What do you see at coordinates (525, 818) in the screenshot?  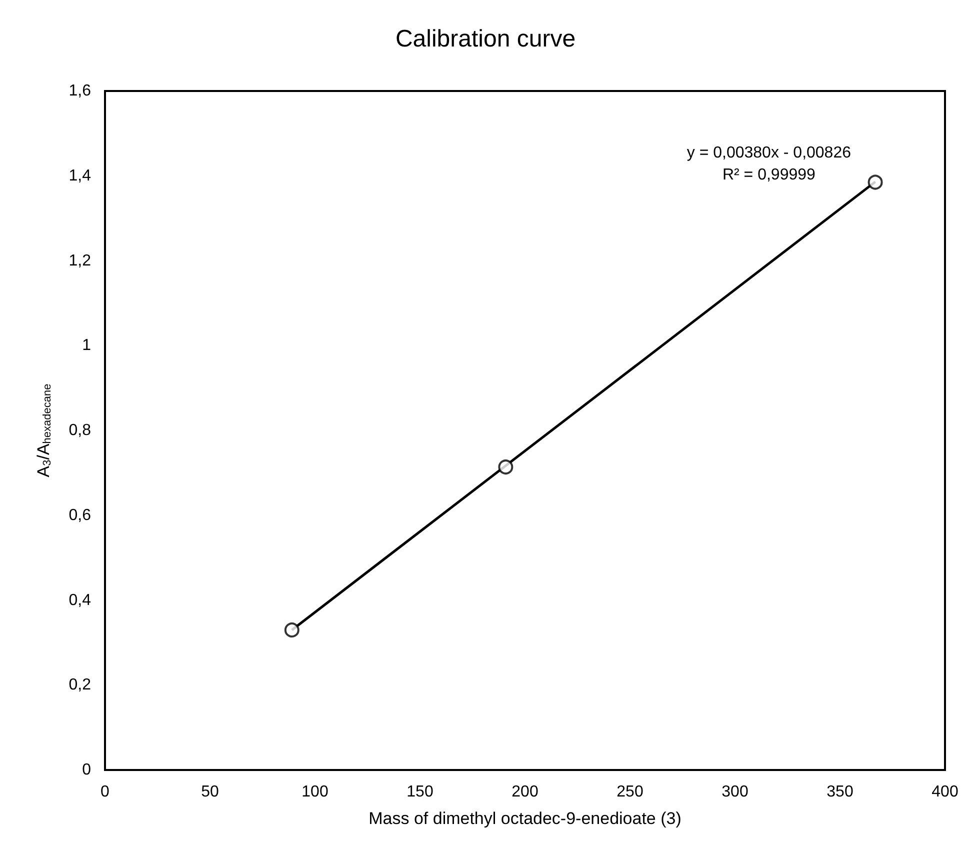 I see `x-axis-title: Mass of dimethyl octadec-9-enedioate (3)` at bounding box center [525, 818].